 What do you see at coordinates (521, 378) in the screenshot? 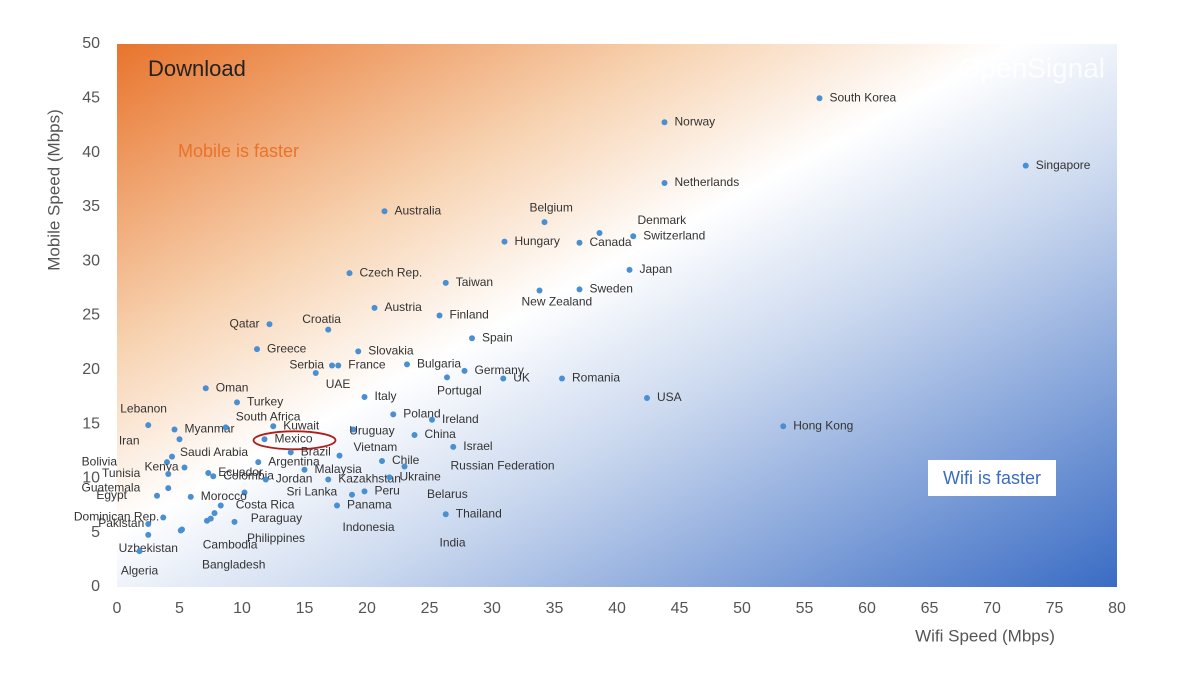
I see `point-label: UK` at bounding box center [521, 378].